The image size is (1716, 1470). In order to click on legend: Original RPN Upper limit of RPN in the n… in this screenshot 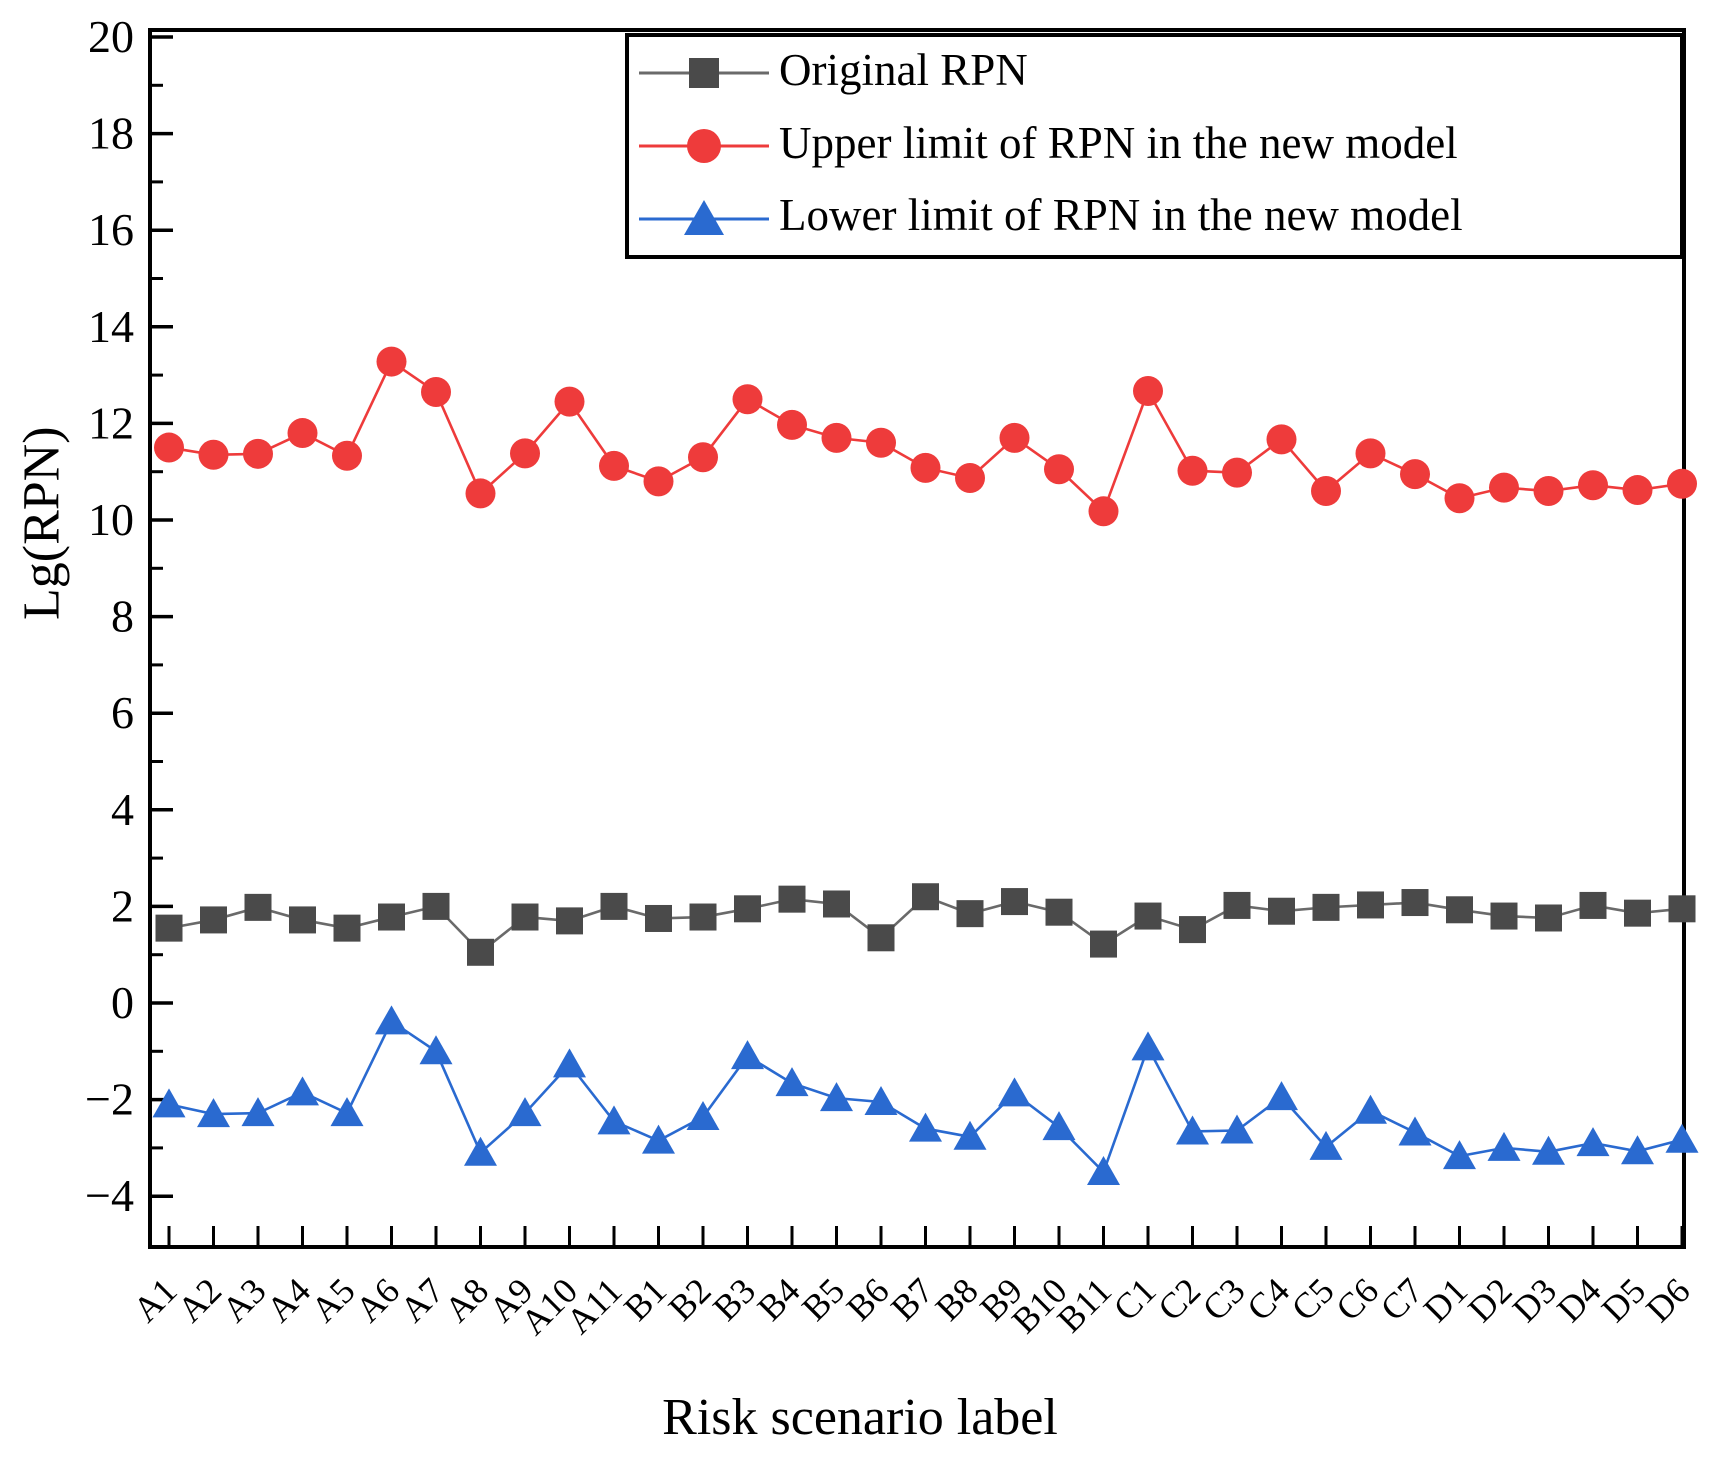, I will do `click(1154, 146)`.